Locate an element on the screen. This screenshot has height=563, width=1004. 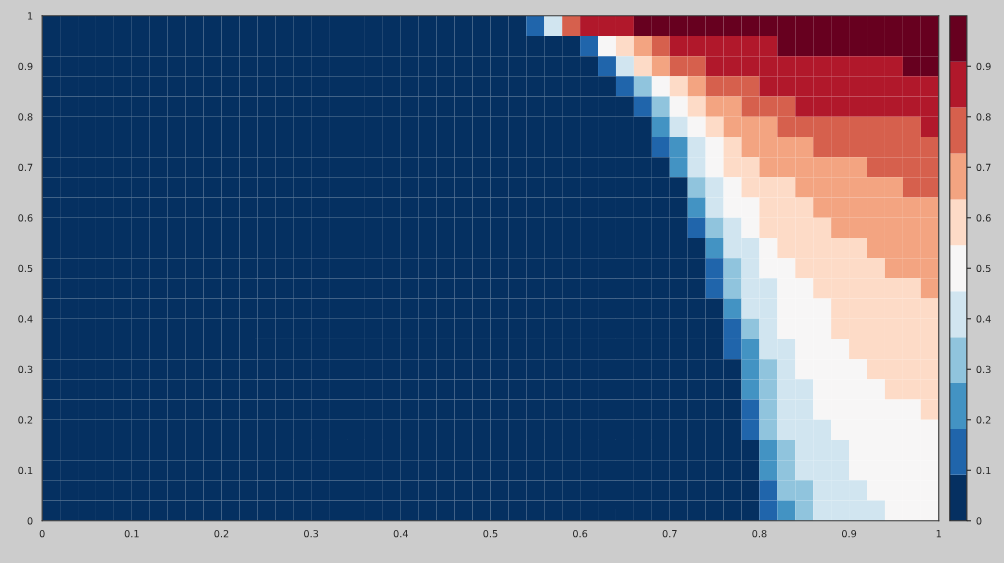
color-bar-label: 0.3 is located at coordinates (983, 369).